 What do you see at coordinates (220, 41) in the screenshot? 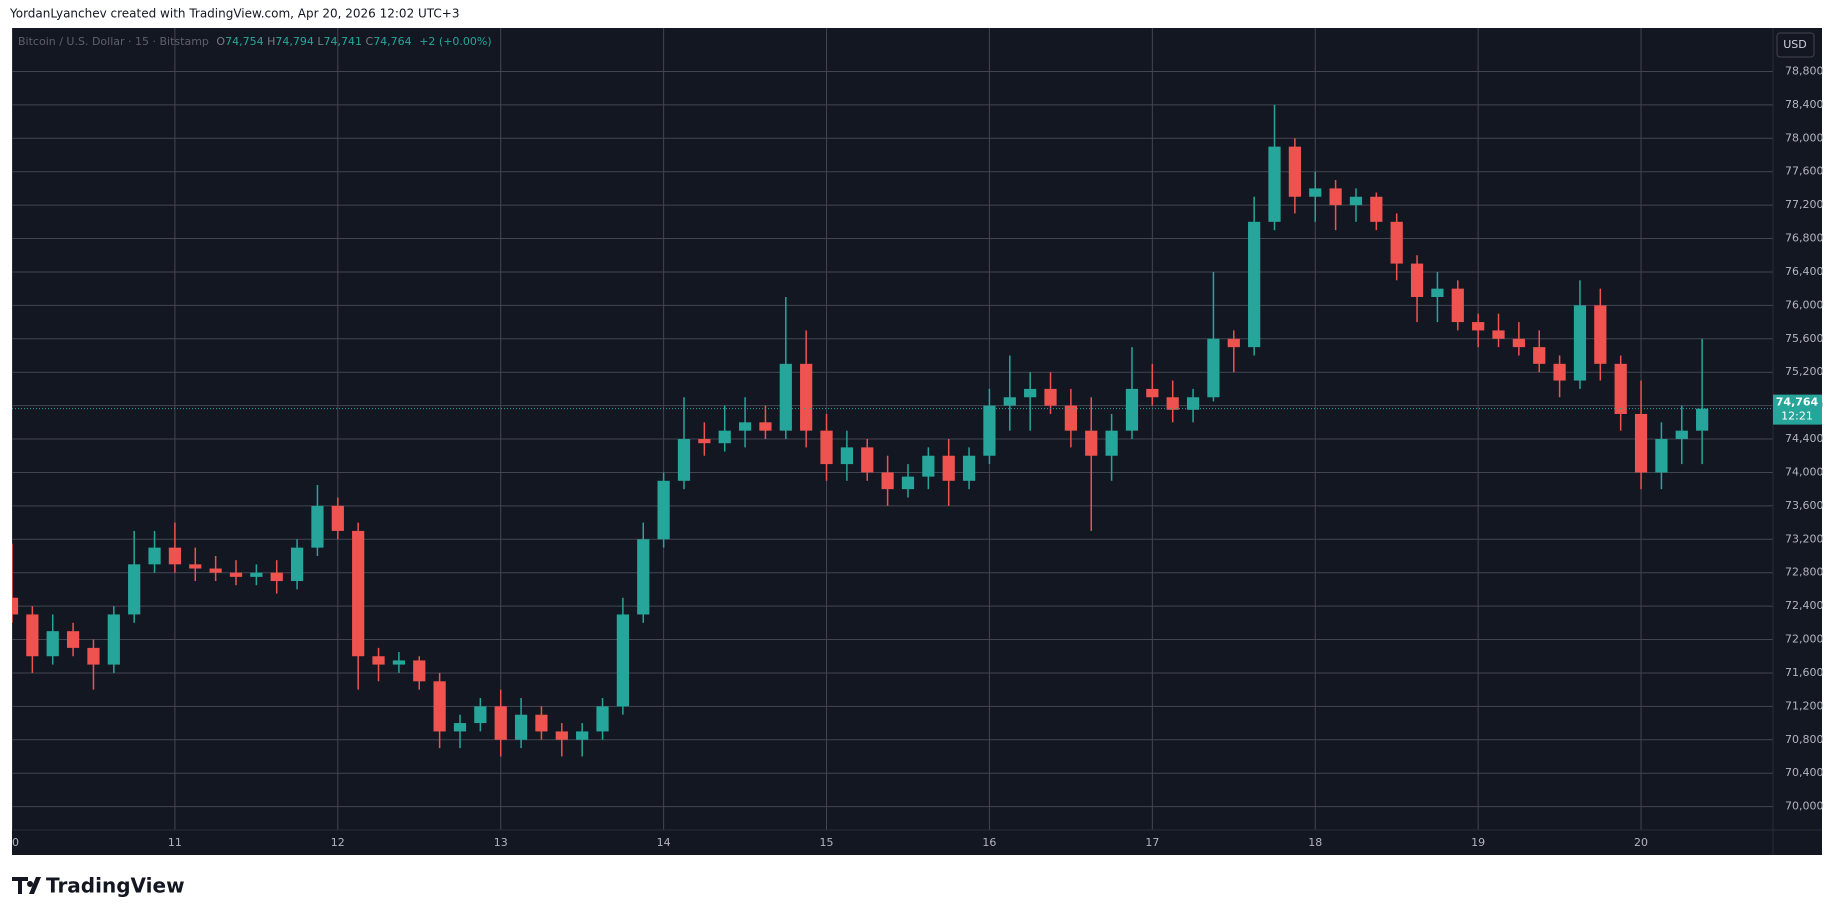
I see `legend-key: O` at bounding box center [220, 41].